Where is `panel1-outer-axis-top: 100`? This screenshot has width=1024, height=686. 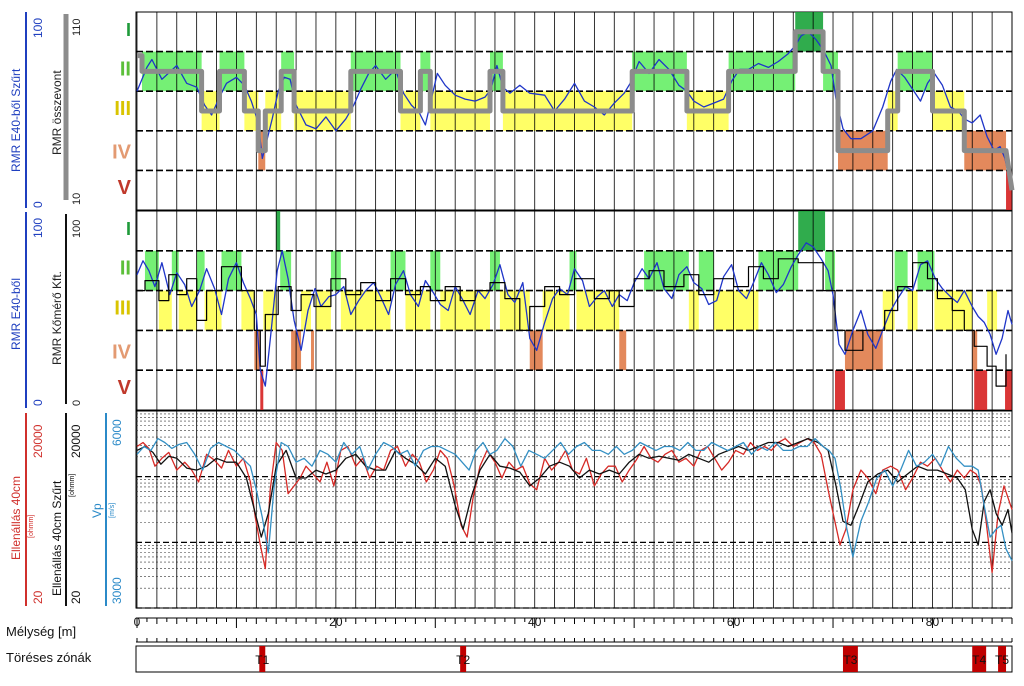
panel1-outer-axis-top: 100 is located at coordinates (38, 28).